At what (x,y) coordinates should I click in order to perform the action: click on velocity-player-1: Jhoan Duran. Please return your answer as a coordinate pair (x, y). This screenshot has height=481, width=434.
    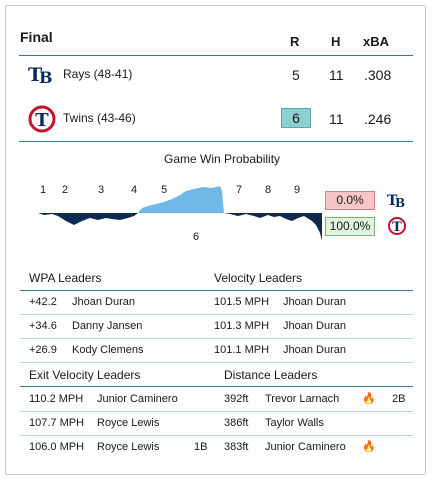
    Looking at the image, I should click on (314, 302).